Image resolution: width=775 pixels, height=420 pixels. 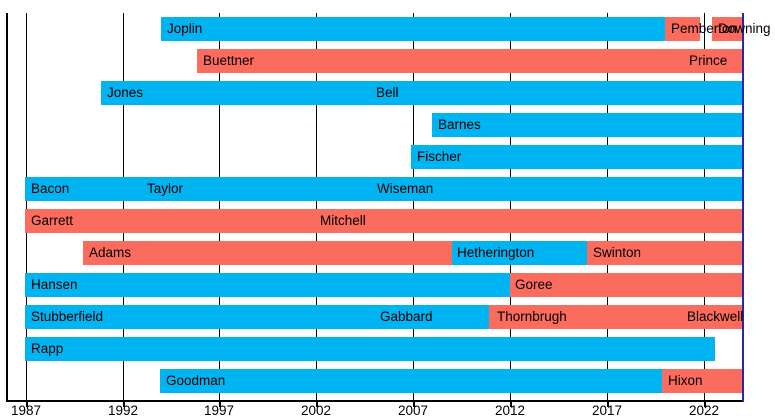 I want to click on officeholder-label: Garrett, so click(x=52, y=220).